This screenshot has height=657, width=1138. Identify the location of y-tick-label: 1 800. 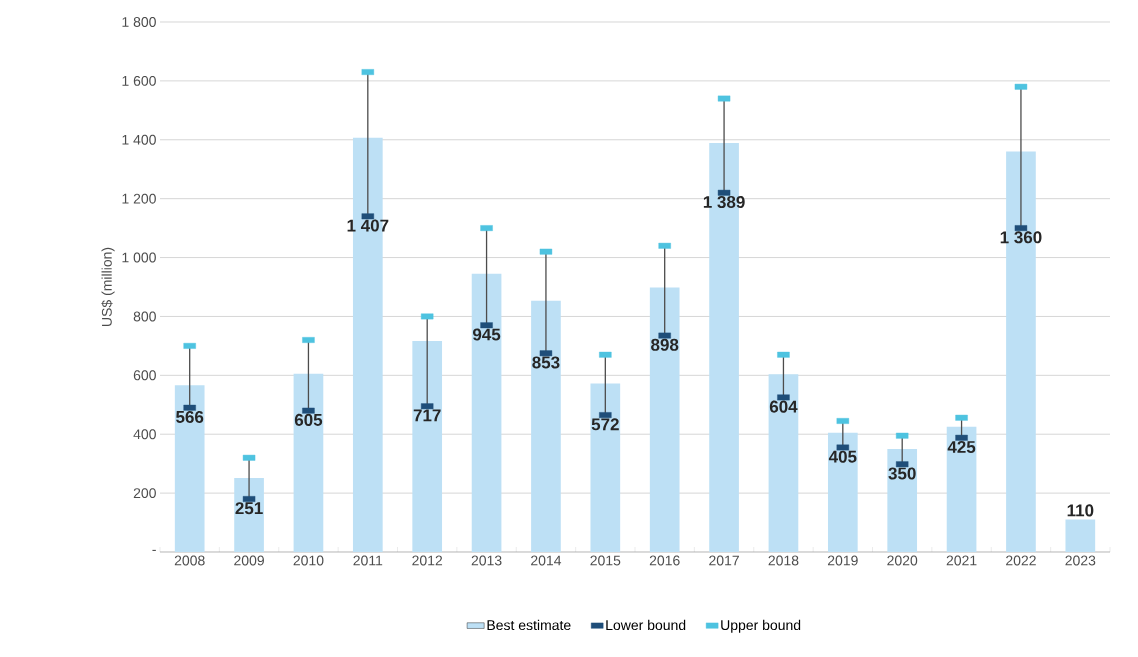
(139, 22).